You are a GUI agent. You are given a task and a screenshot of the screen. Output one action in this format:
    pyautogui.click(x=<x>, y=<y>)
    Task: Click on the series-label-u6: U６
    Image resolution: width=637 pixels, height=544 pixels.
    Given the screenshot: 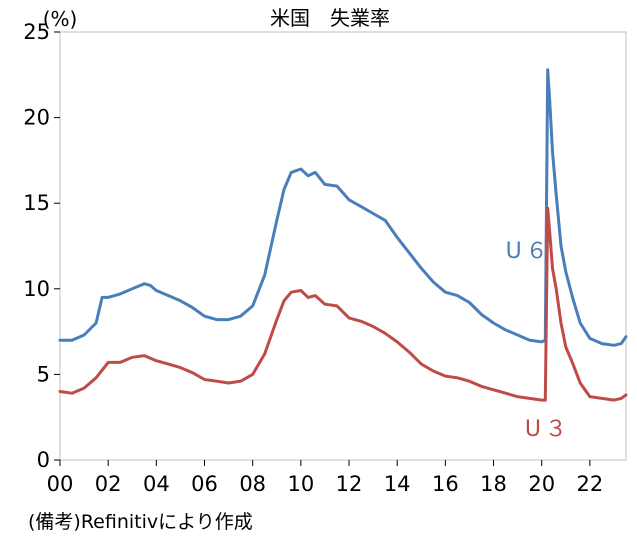 What is the action you would take?
    pyautogui.click(x=529, y=251)
    